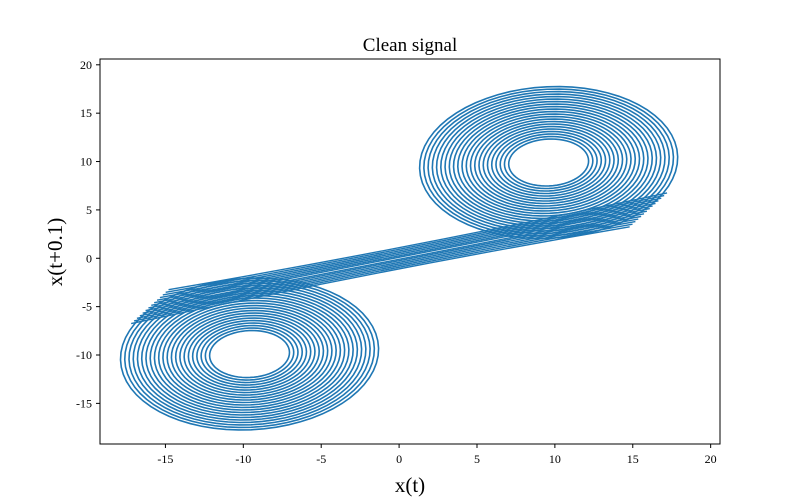  I want to click on y-tick-label: -15, so click(84, 403).